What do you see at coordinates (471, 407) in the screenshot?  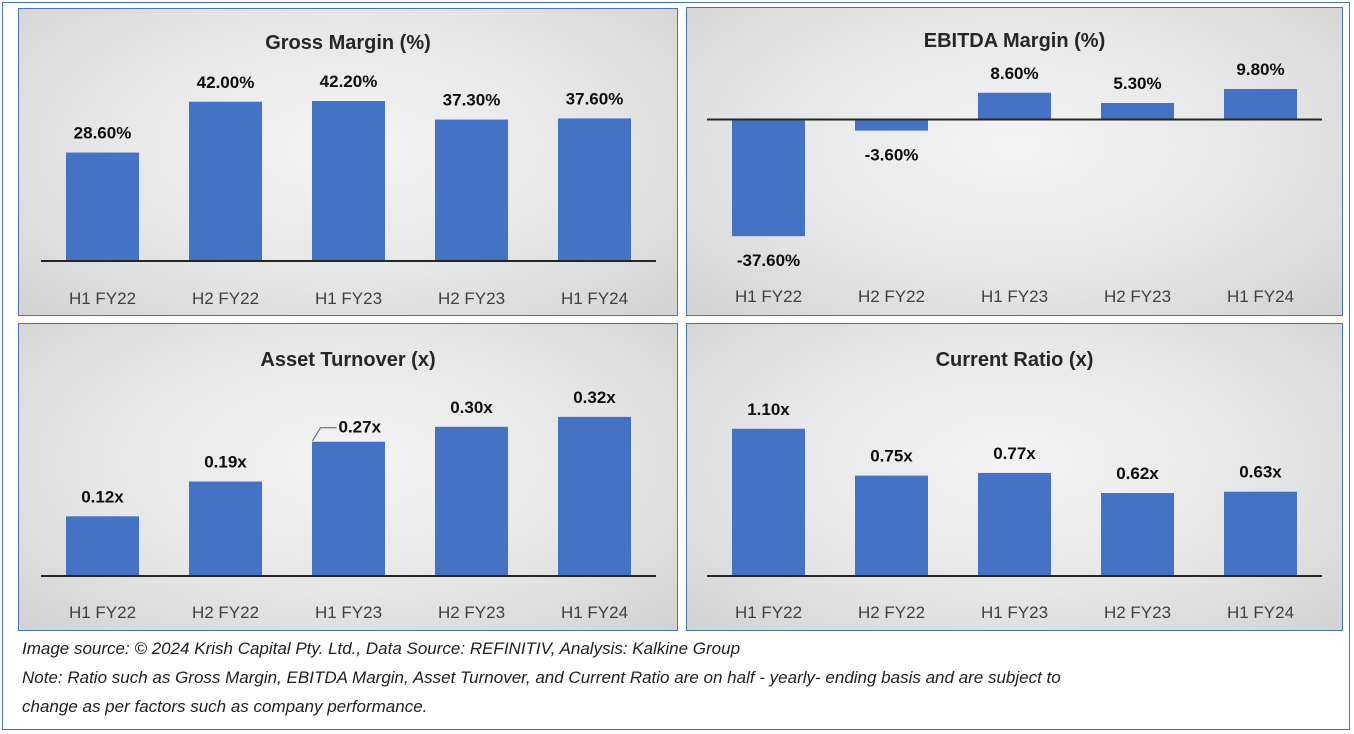 I see `data-label: 0.30x` at bounding box center [471, 407].